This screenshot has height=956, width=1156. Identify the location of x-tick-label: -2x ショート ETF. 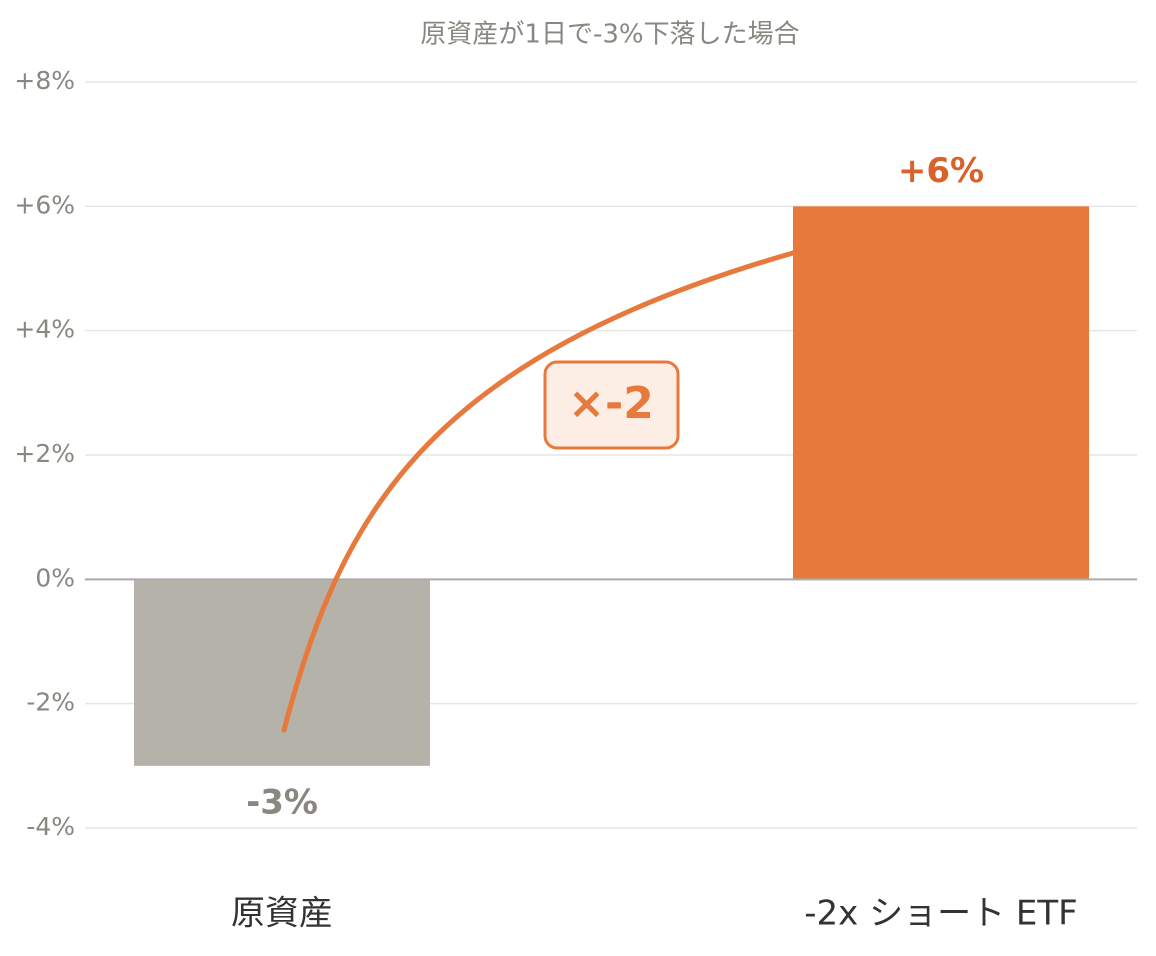
(940, 914).